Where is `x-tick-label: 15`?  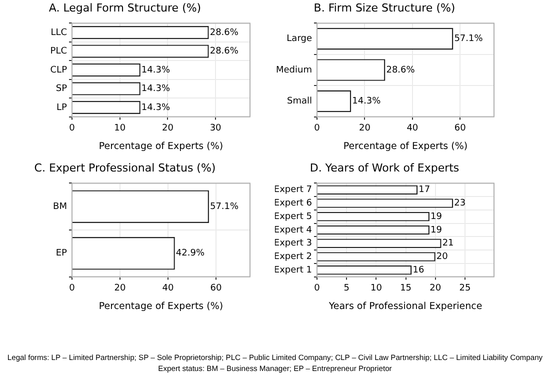
x-tick-label: 15 is located at coordinates (406, 289).